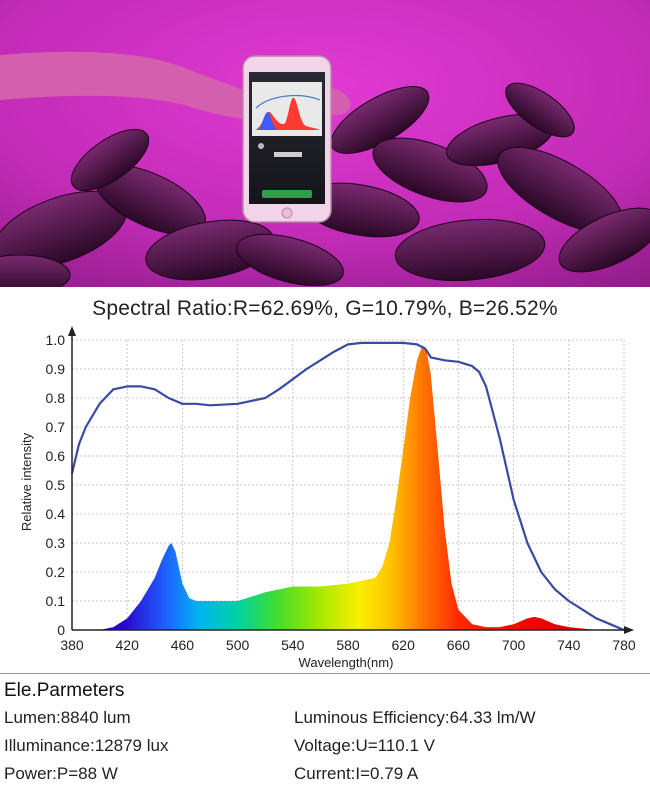 The width and height of the screenshot is (650, 800). I want to click on x-axis-arrow, so click(629, 630).